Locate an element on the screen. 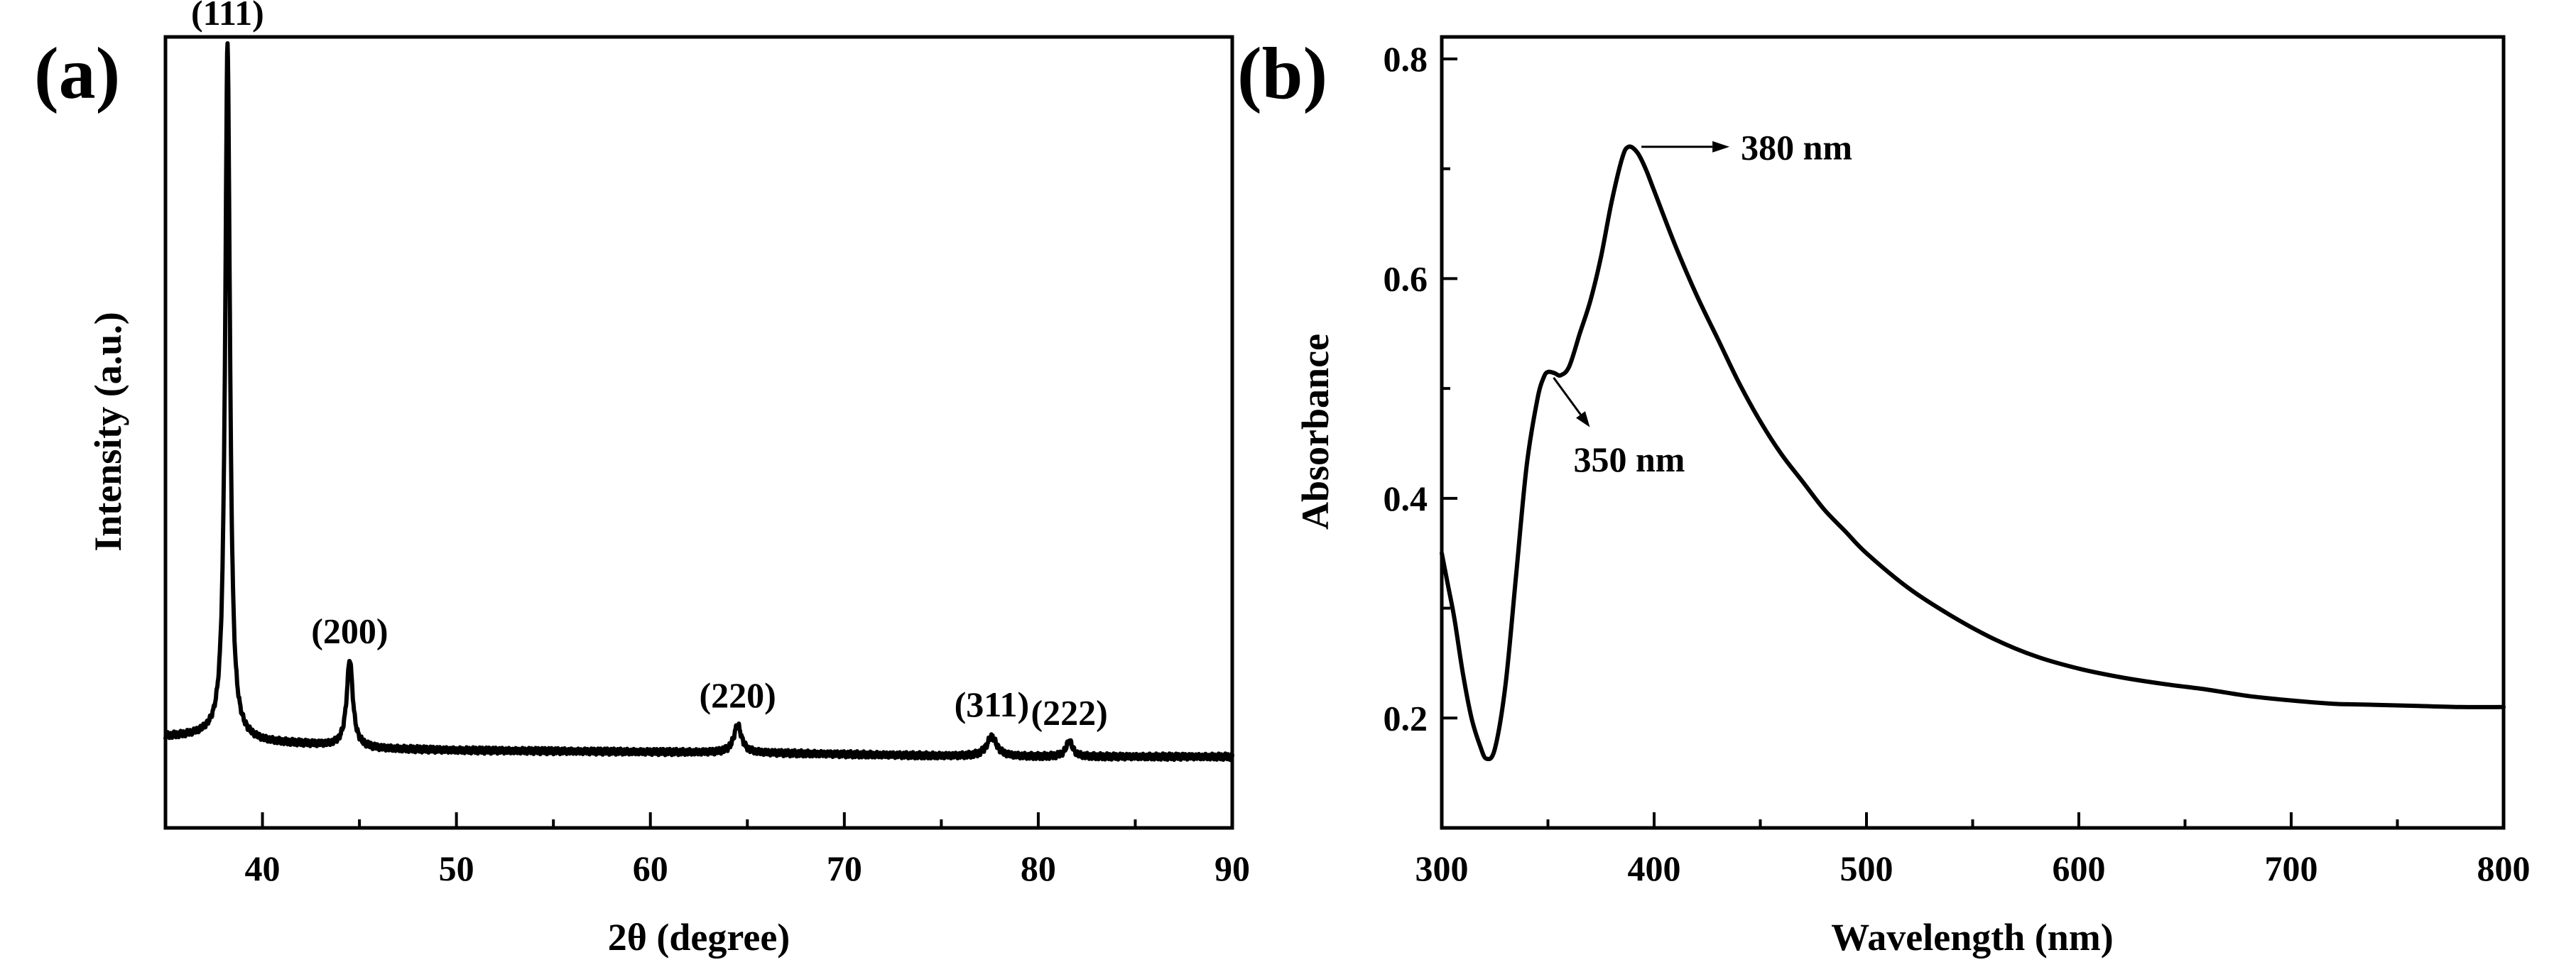 The width and height of the screenshot is (2576, 977). panel-b-x-ticks is located at coordinates (1972, 820).